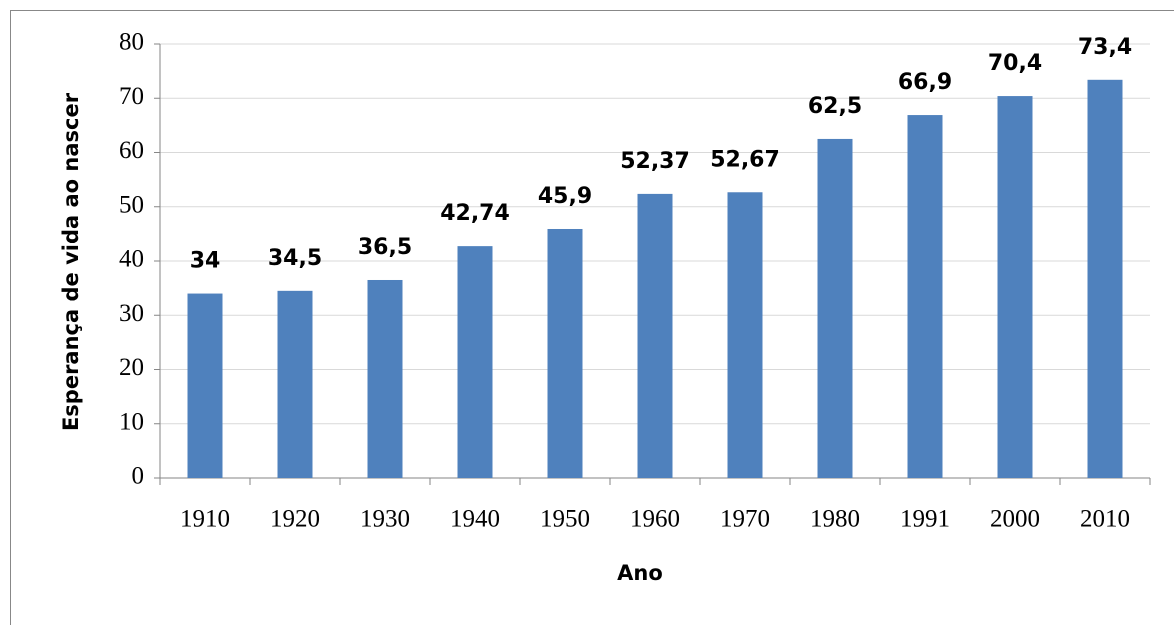 The width and height of the screenshot is (1174, 625). I want to click on x-tick-label: 1991, so click(925, 519).